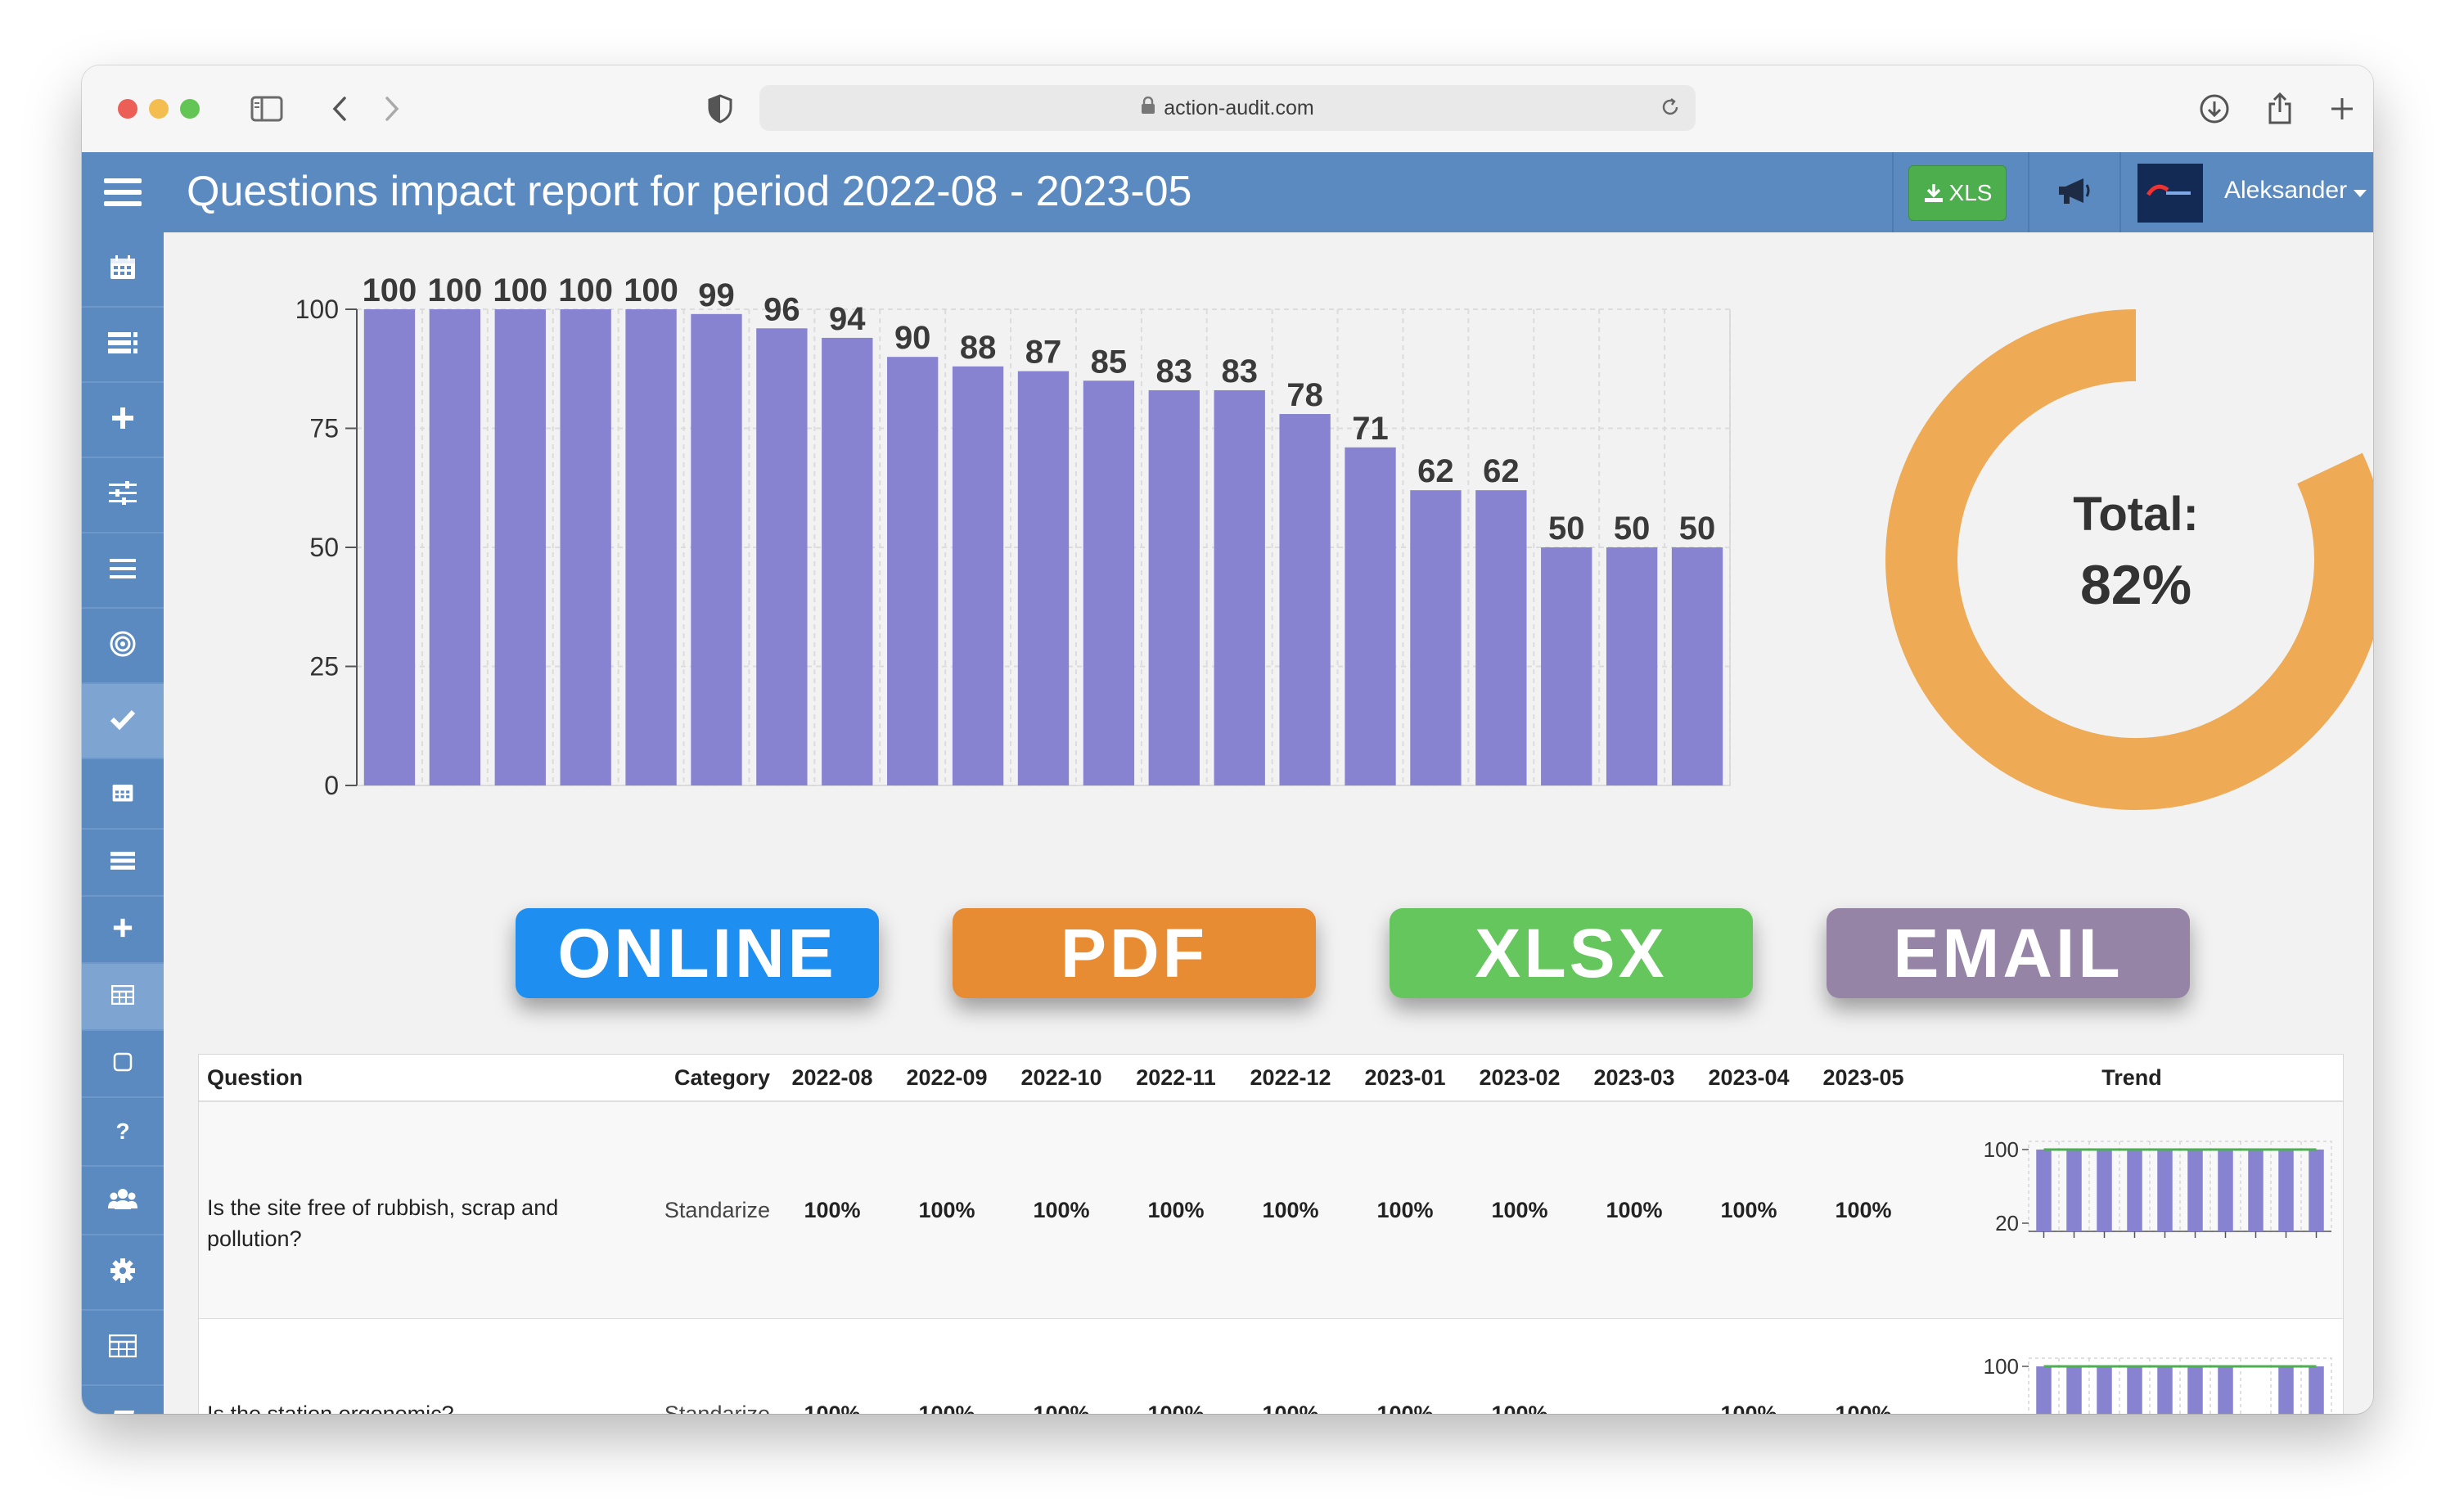  I want to click on sidebar-item-check, so click(123, 722).